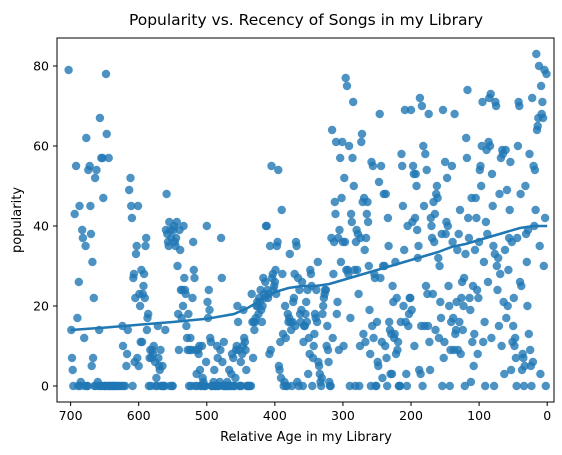  What do you see at coordinates (139, 415) in the screenshot?
I see `x-tick-label: 600` at bounding box center [139, 415].